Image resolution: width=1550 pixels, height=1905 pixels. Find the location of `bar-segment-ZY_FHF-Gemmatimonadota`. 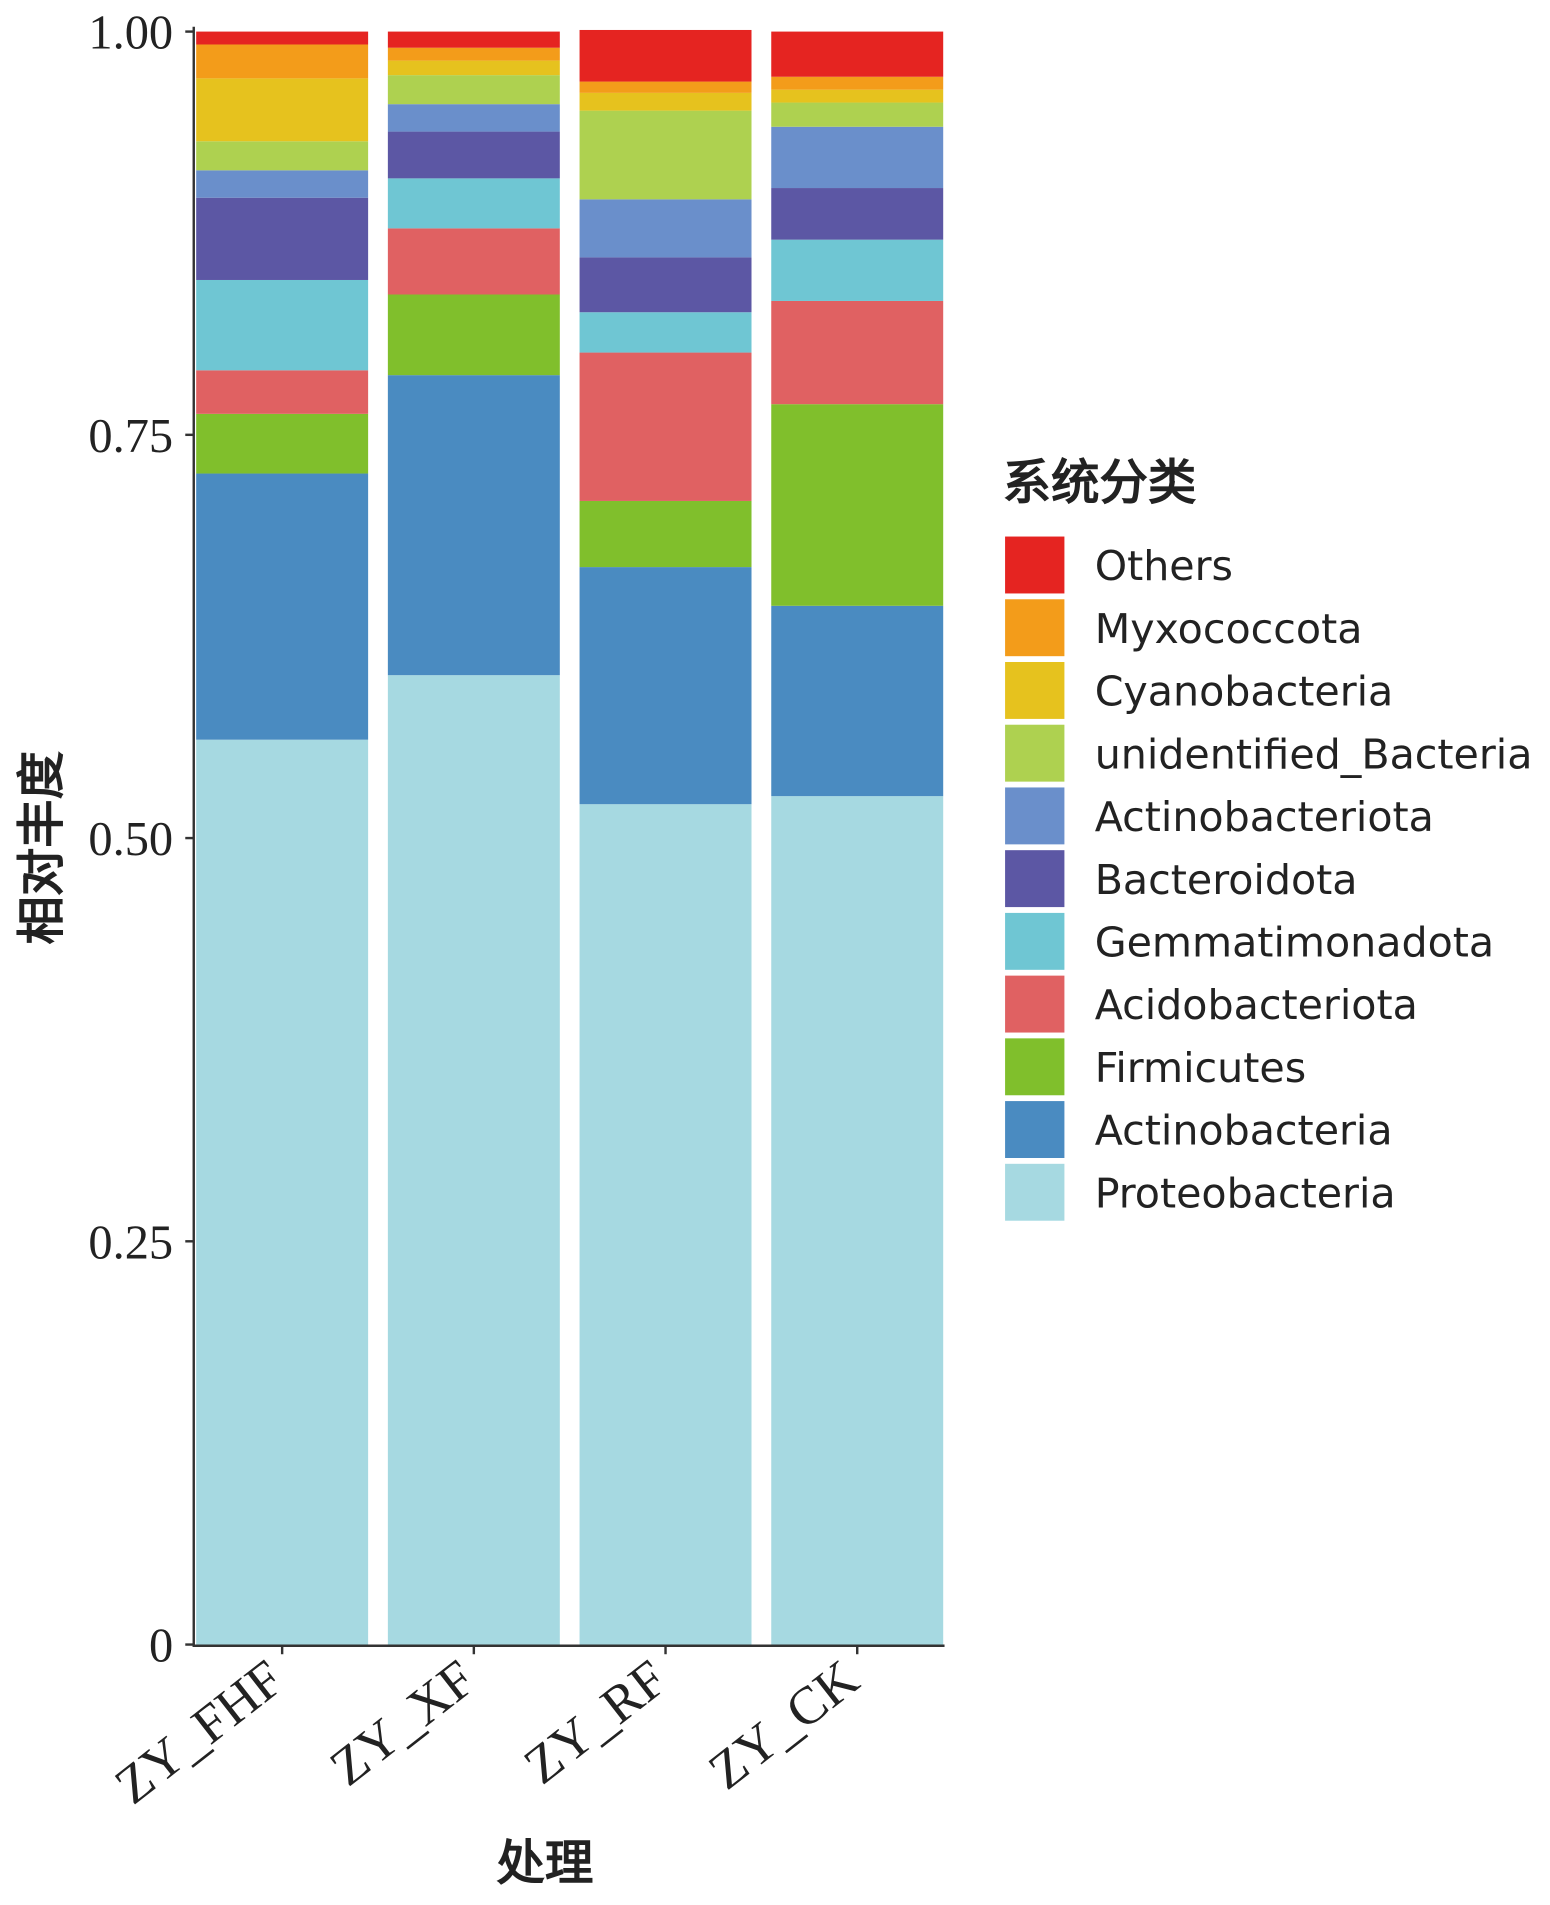

bar-segment-ZY_FHF-Gemmatimonadota is located at coordinates (282, 325).